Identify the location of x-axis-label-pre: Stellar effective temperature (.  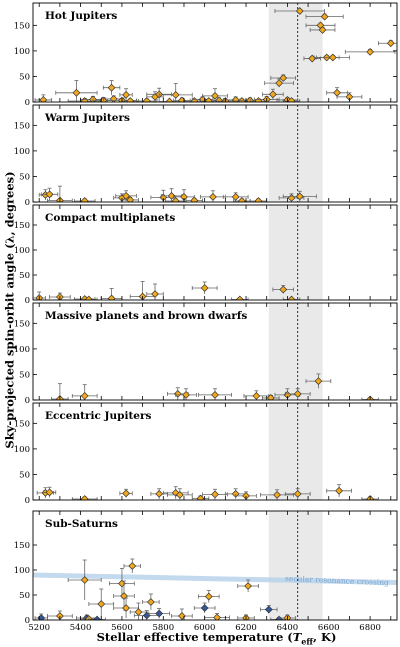
(194, 637).